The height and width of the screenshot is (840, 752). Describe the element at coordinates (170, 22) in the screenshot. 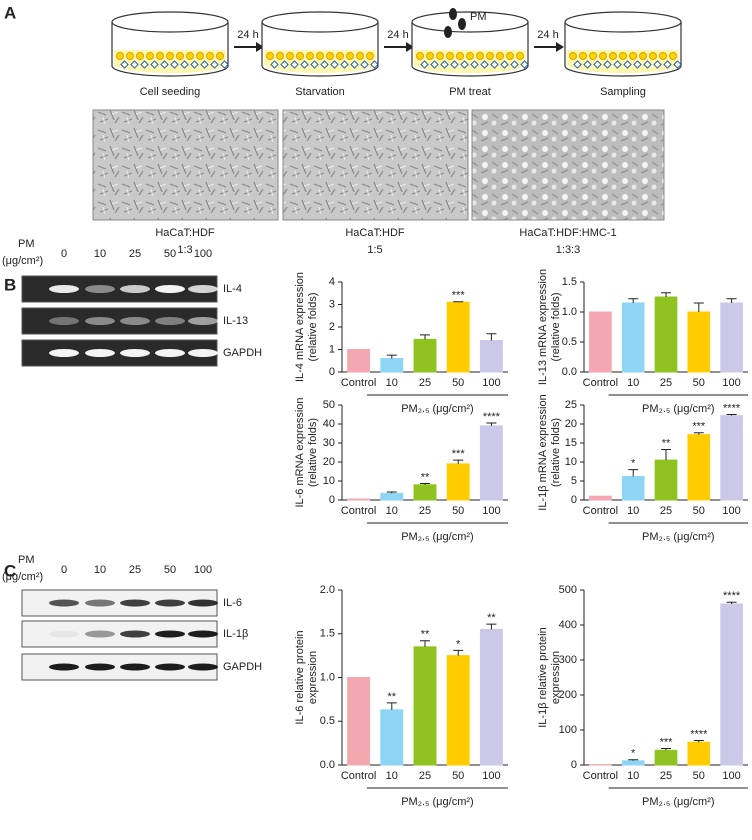

I see `dish-rim` at that location.